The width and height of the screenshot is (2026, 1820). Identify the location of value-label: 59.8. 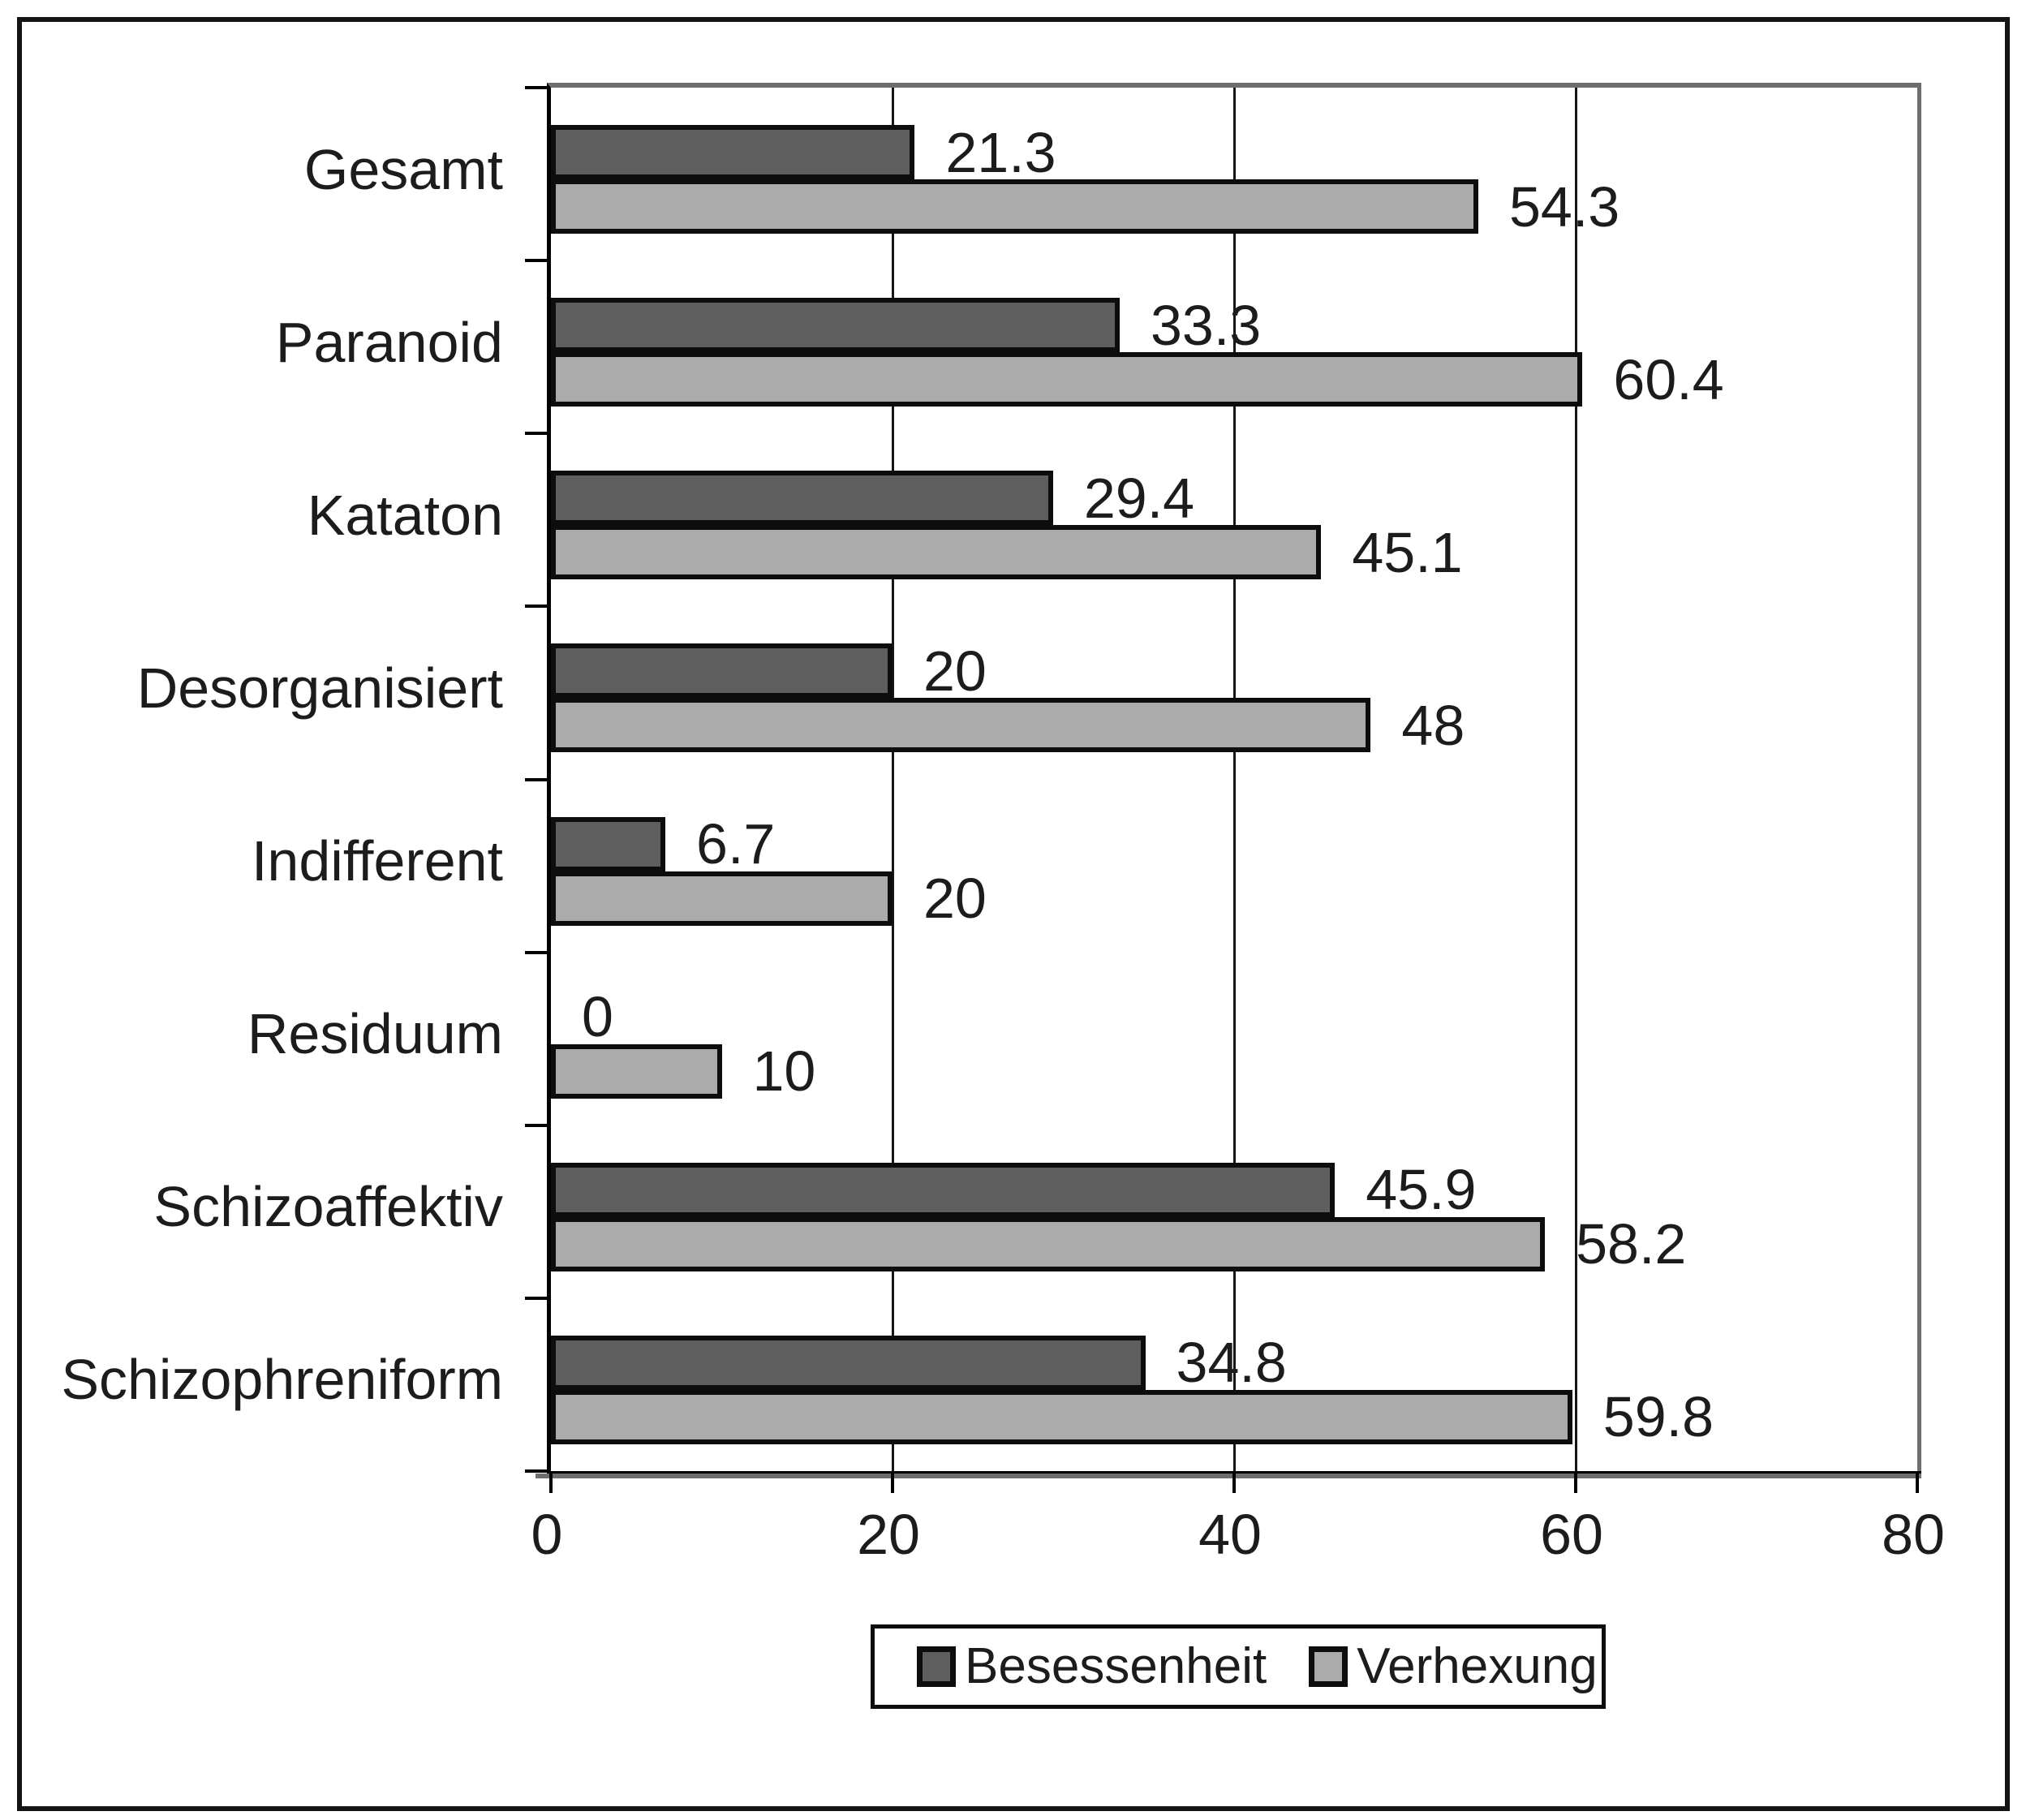
(1658, 1417).